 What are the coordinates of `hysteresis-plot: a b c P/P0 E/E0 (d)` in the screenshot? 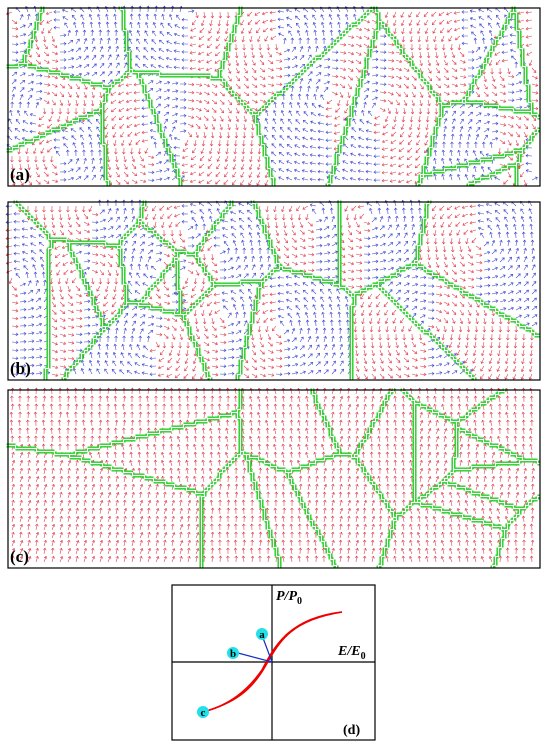 It's located at (273, 662).